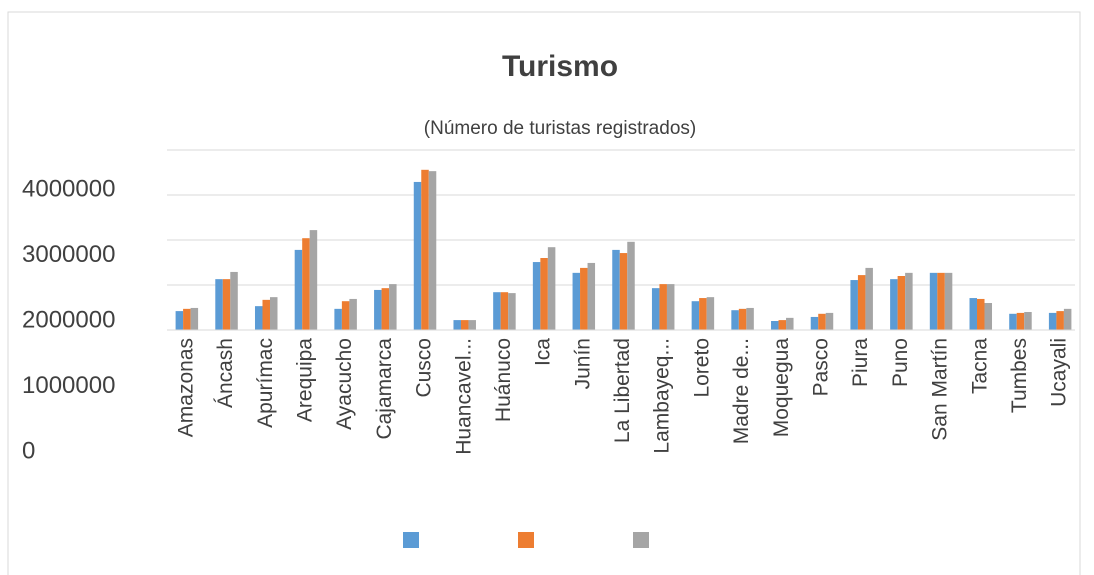 The image size is (1094, 575). Describe the element at coordinates (424, 368) in the screenshot. I see `x-tick-label: Cusco` at that location.